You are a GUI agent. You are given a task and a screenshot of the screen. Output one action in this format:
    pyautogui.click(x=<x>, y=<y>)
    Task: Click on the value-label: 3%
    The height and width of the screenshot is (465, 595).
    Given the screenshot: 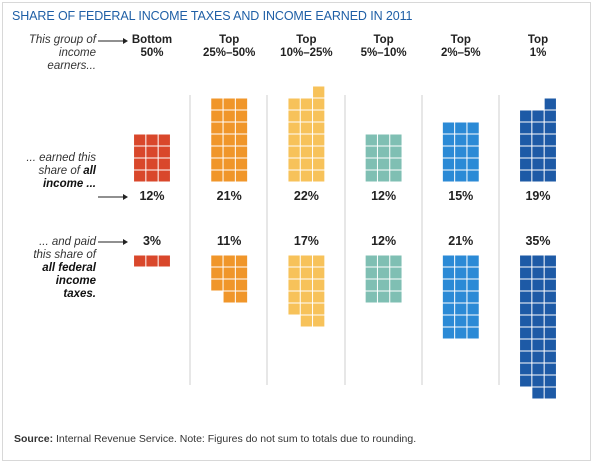 What is the action you would take?
    pyautogui.click(x=152, y=241)
    